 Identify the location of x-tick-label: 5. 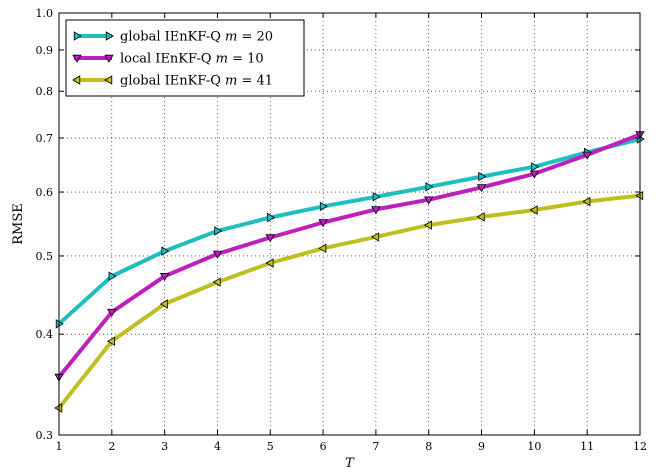
(270, 446).